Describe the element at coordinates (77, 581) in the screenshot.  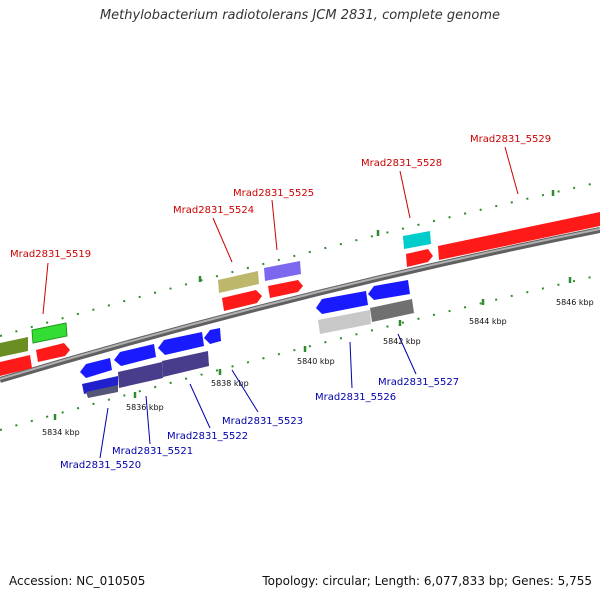
I see `accession-text: Accession: NC_010505` at that location.